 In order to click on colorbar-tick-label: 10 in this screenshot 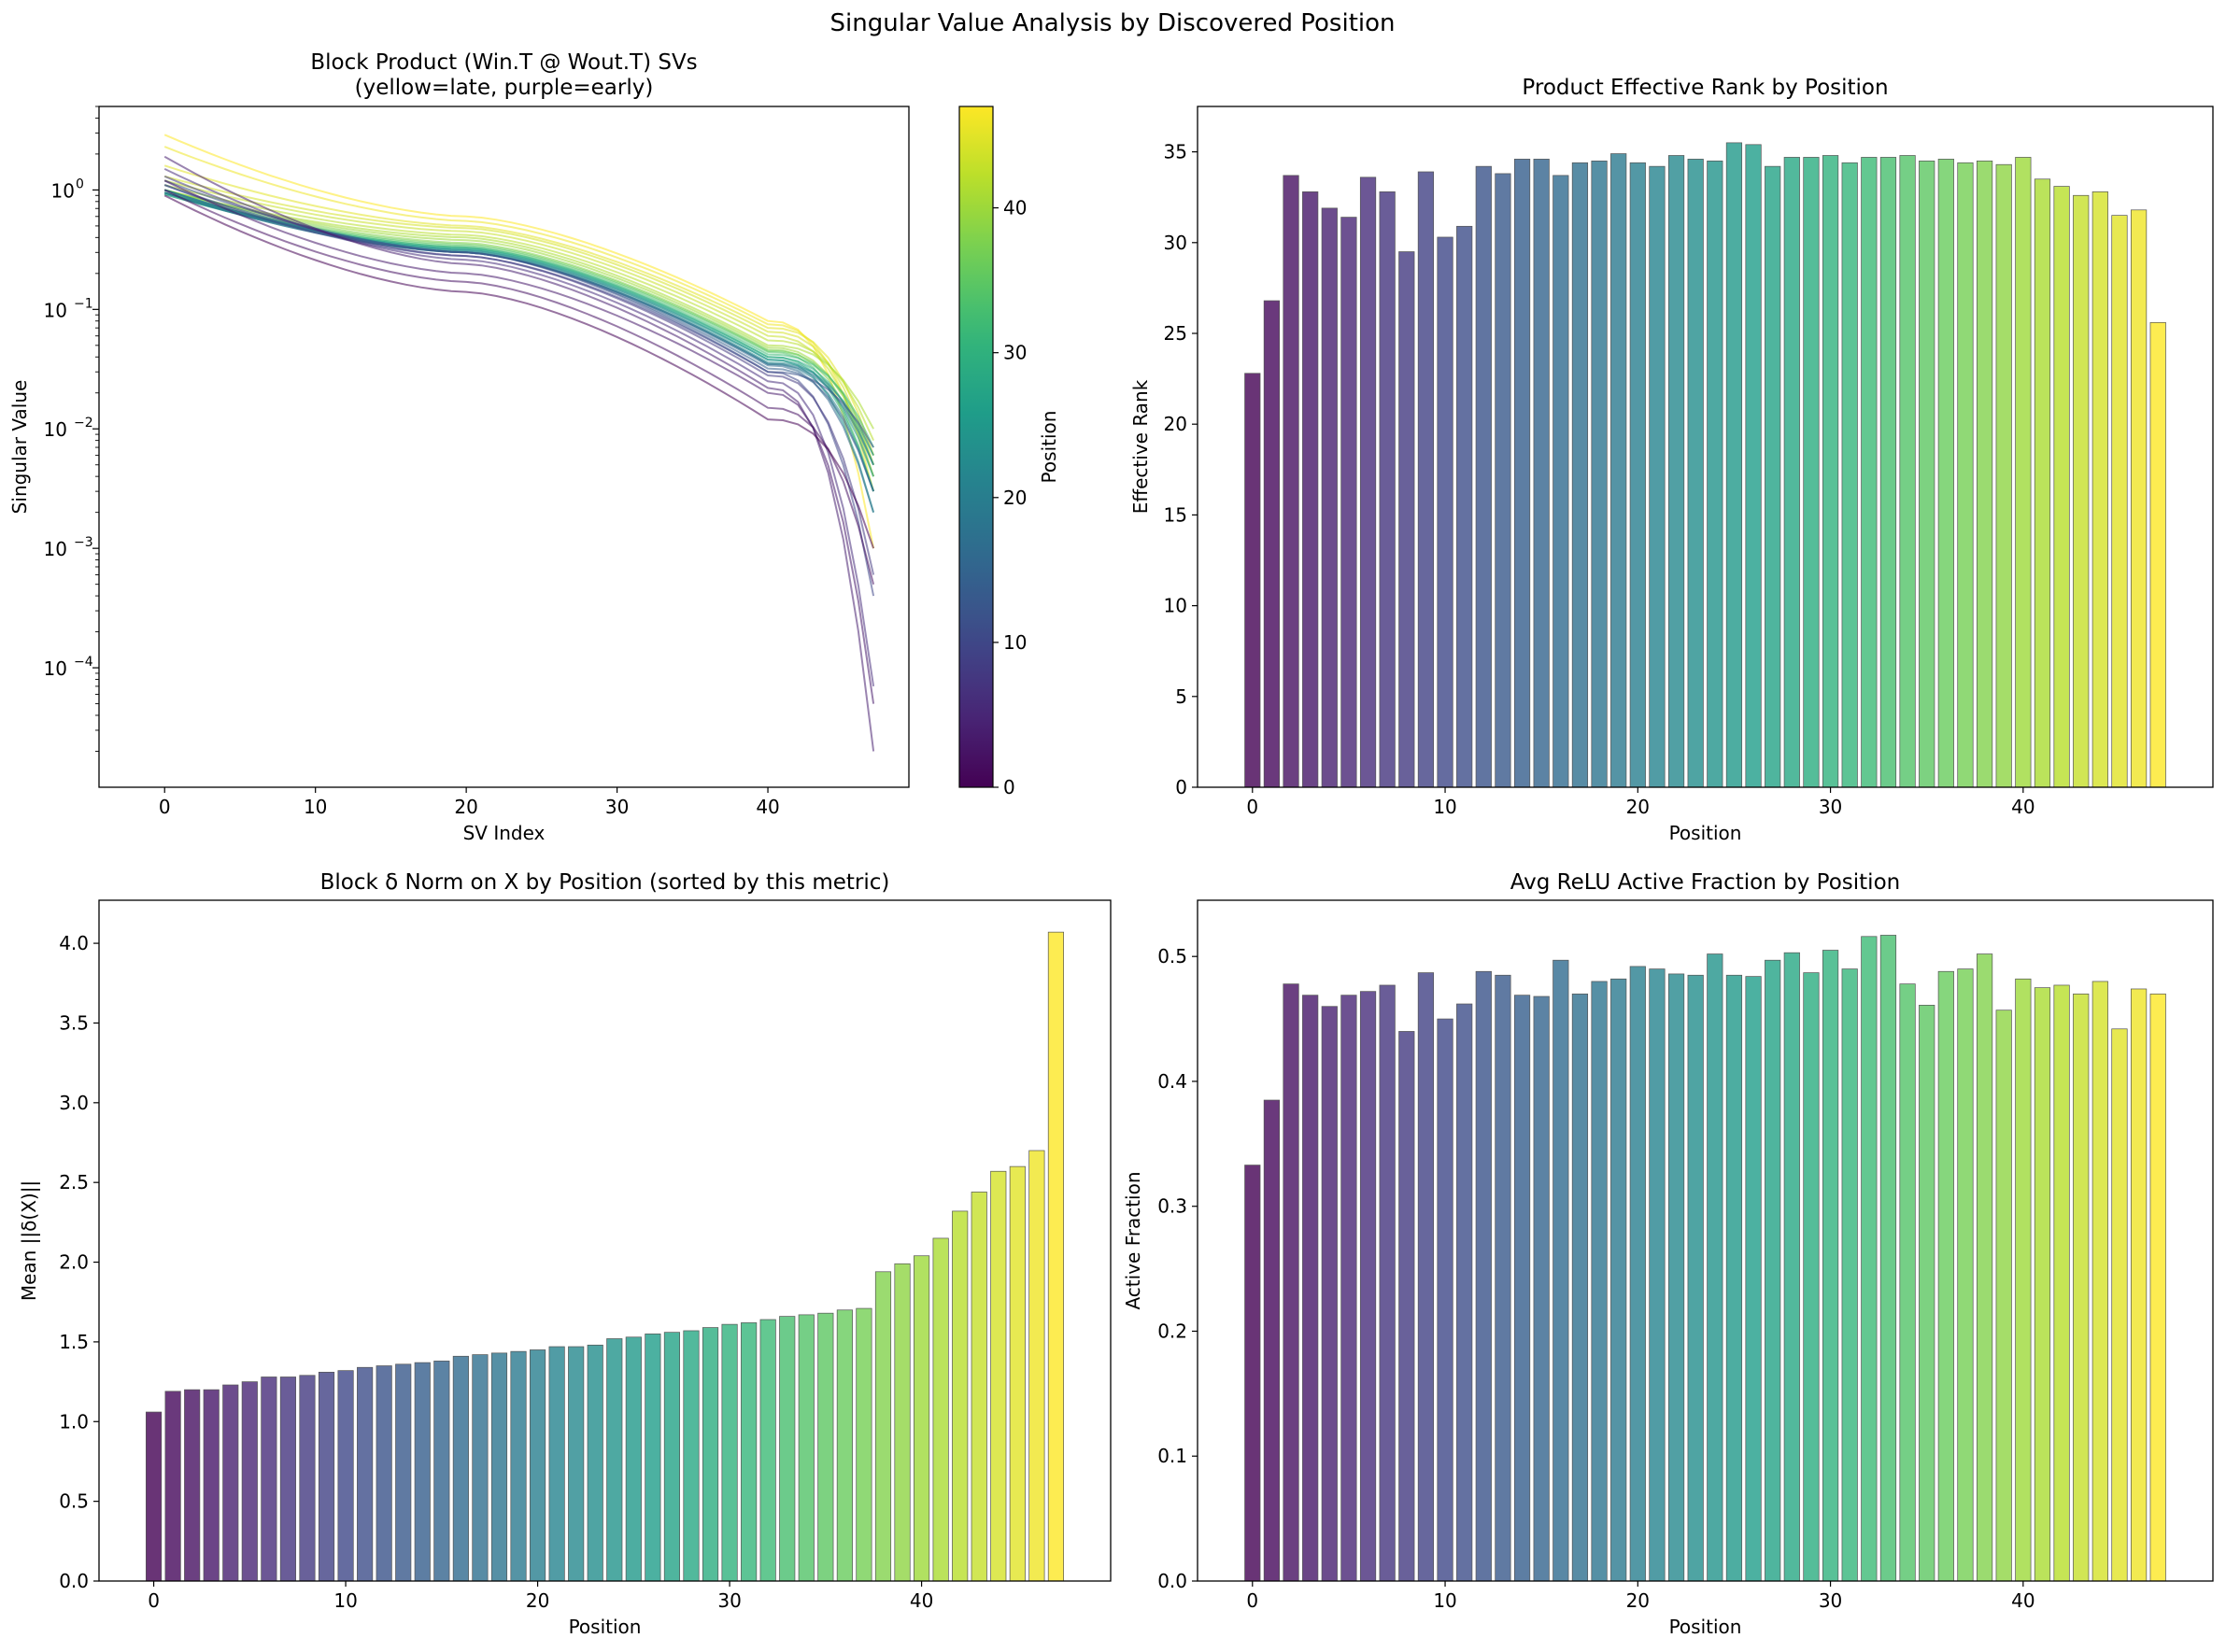, I will do `click(1015, 642)`.